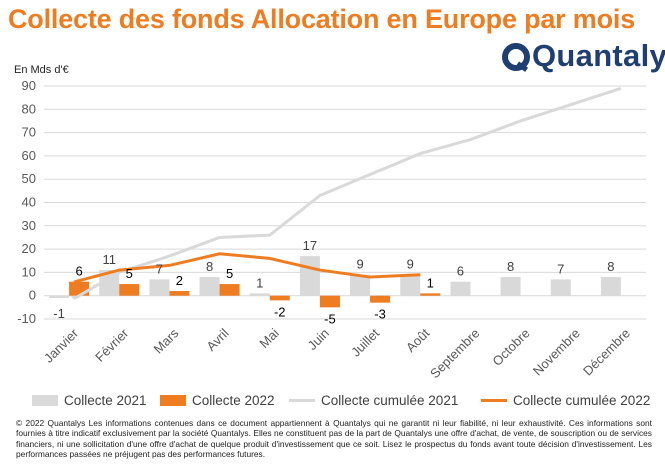 This screenshot has width=665, height=469. What do you see at coordinates (217, 339) in the screenshot?
I see `x-tick-label: Avril` at bounding box center [217, 339].